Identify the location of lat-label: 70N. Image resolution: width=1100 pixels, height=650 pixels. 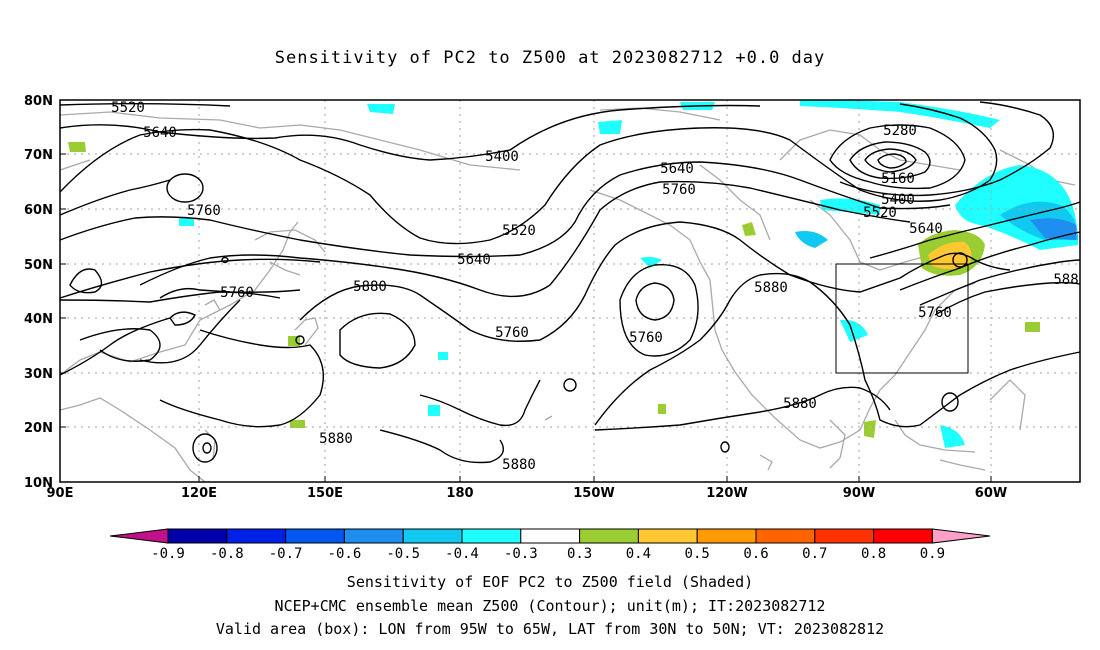
(38, 155).